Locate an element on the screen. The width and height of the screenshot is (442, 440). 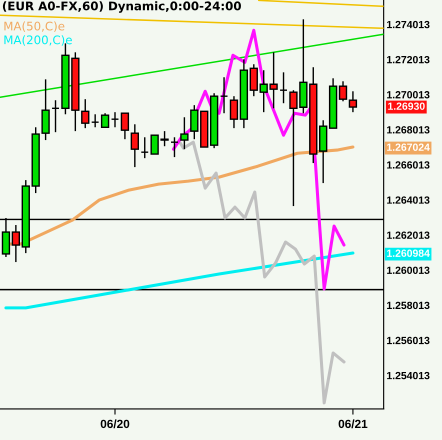
y-tick-label: 1.260013 is located at coordinates (408, 270).